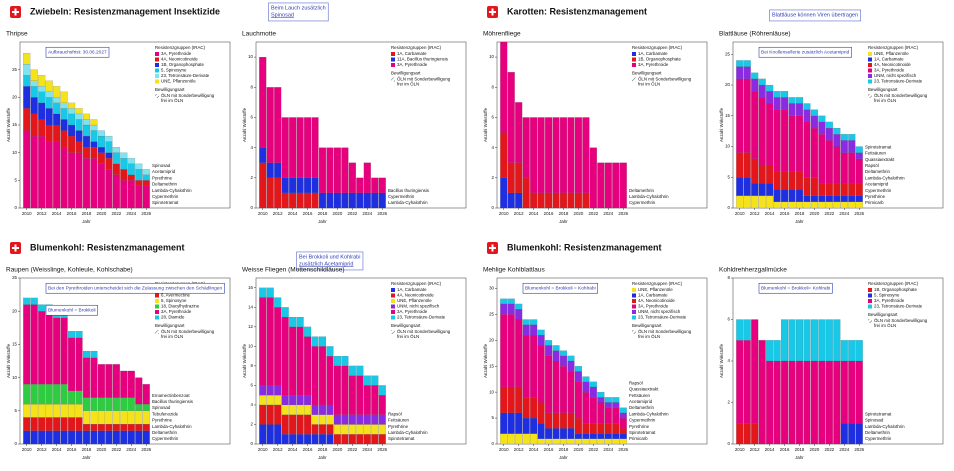  Describe the element at coordinates (164, 184) in the screenshot. I see `ingredient-label: Deltamethrin` at that location.